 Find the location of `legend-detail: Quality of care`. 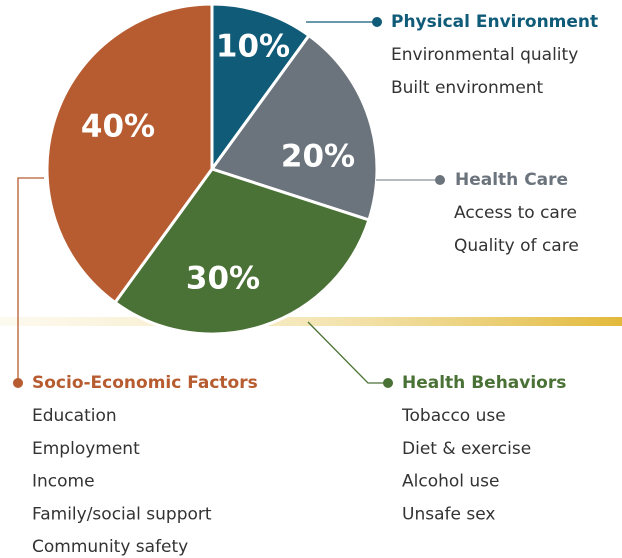

legend-detail: Quality of care is located at coordinates (516, 246).